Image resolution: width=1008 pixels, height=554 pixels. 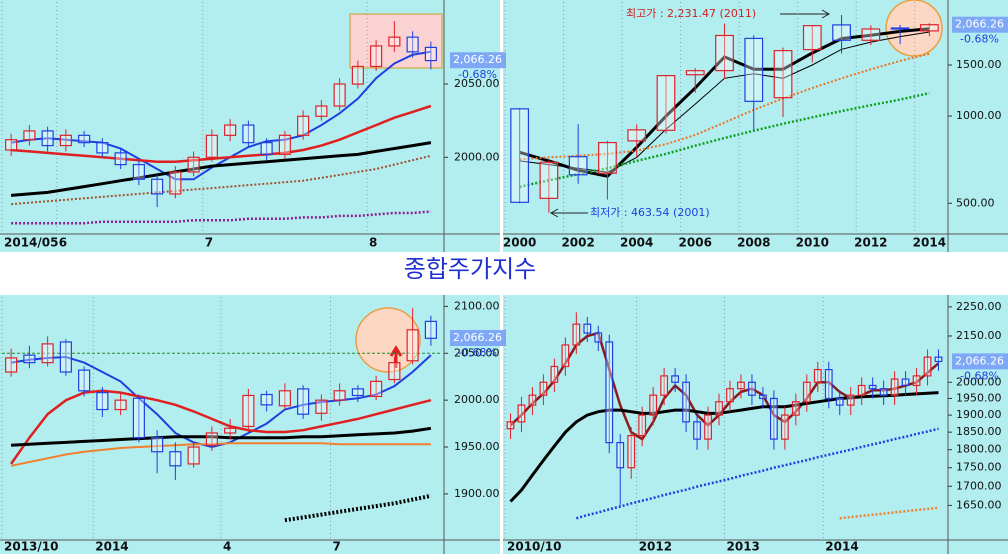 What do you see at coordinates (534, 547) in the screenshot?
I see `x-tick-label: 2010/10` at bounding box center [534, 547].